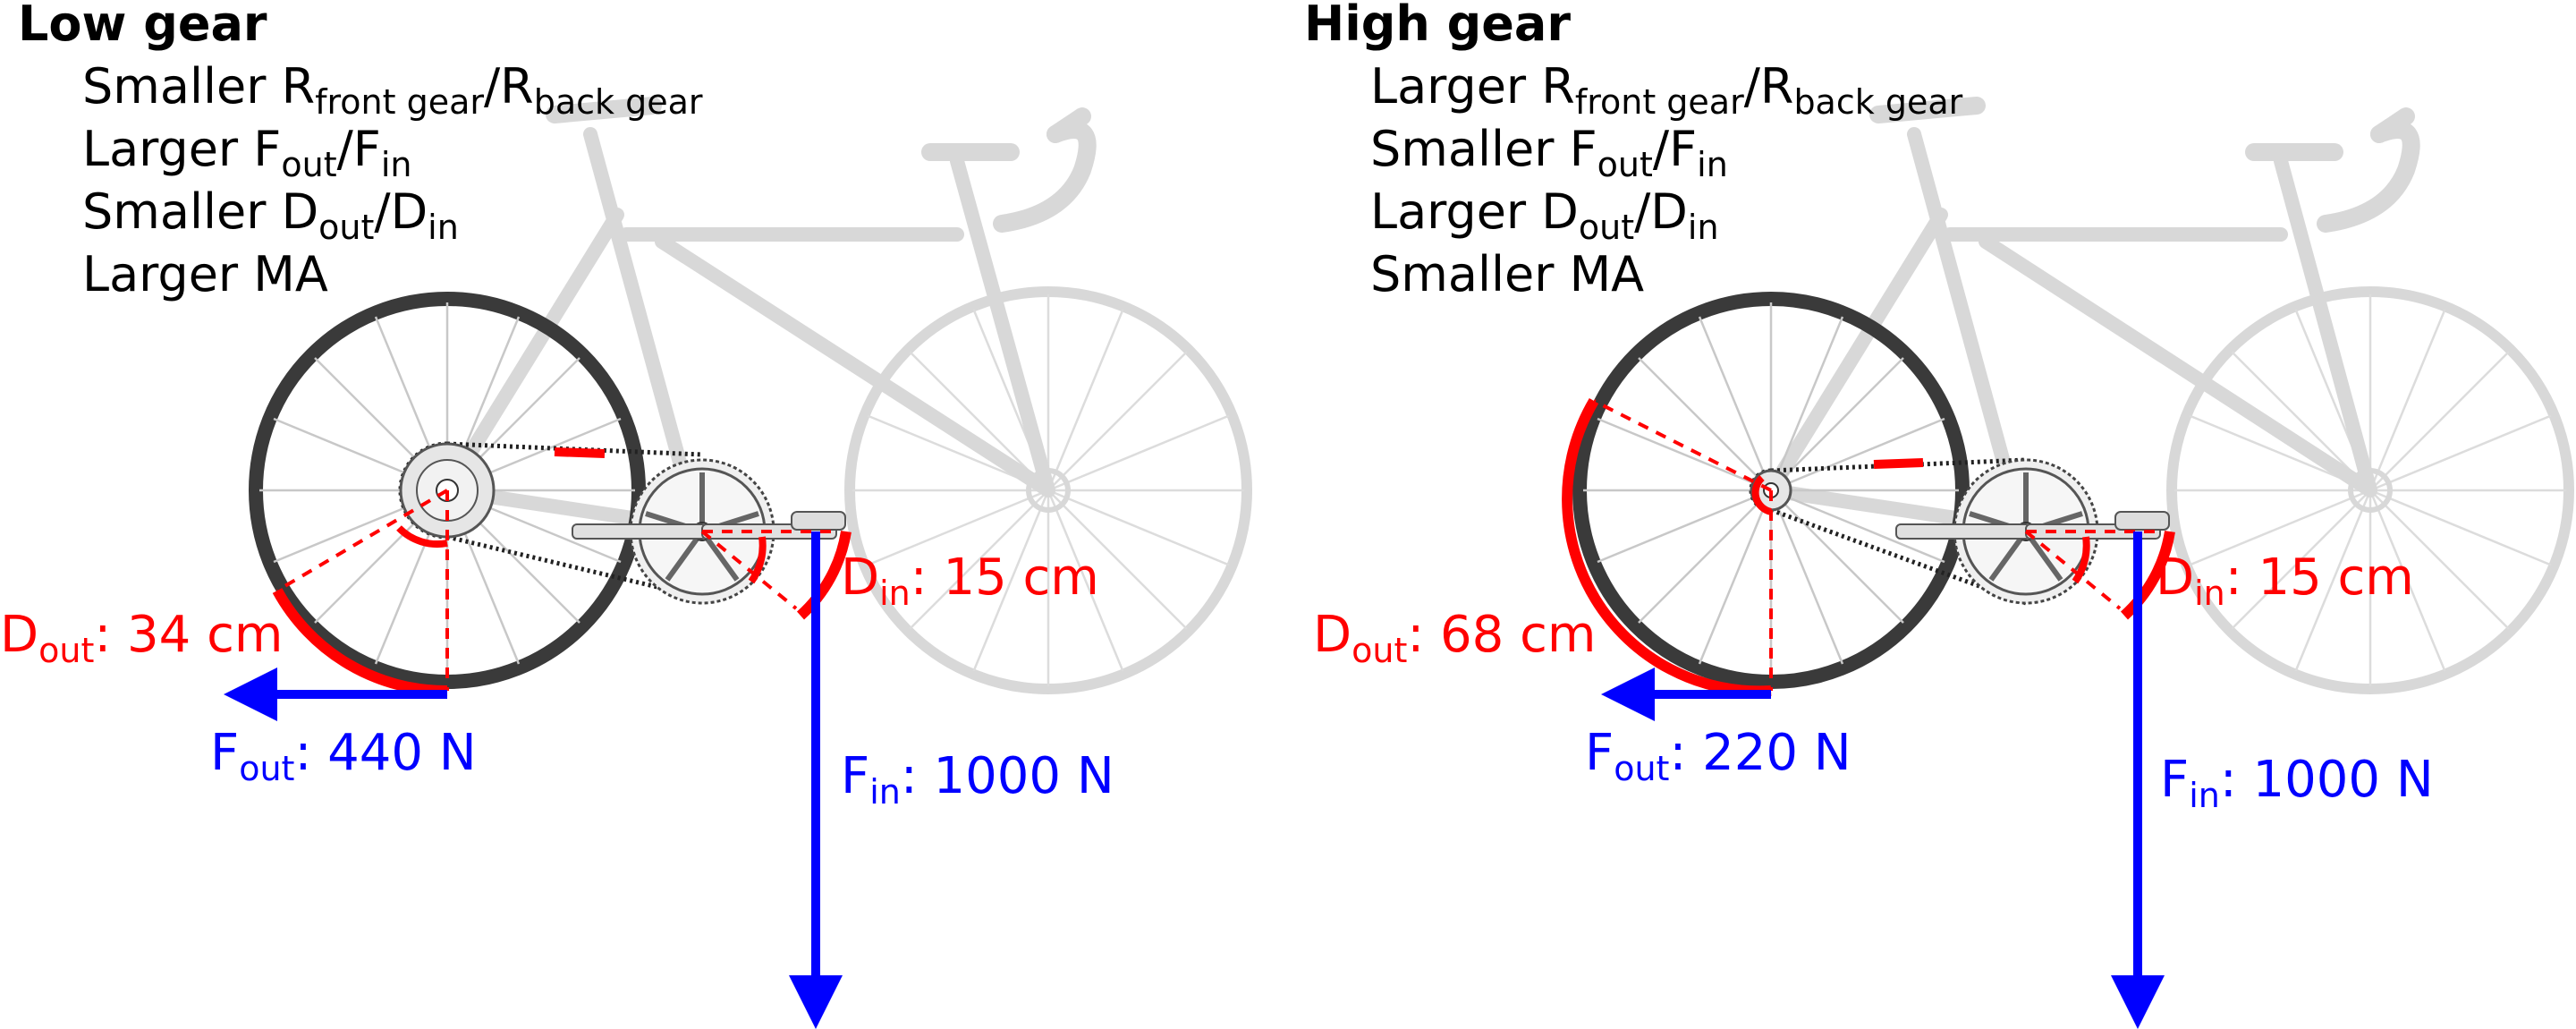  What do you see at coordinates (1437, 26) in the screenshot?
I see `panel-title: High gear` at bounding box center [1437, 26].